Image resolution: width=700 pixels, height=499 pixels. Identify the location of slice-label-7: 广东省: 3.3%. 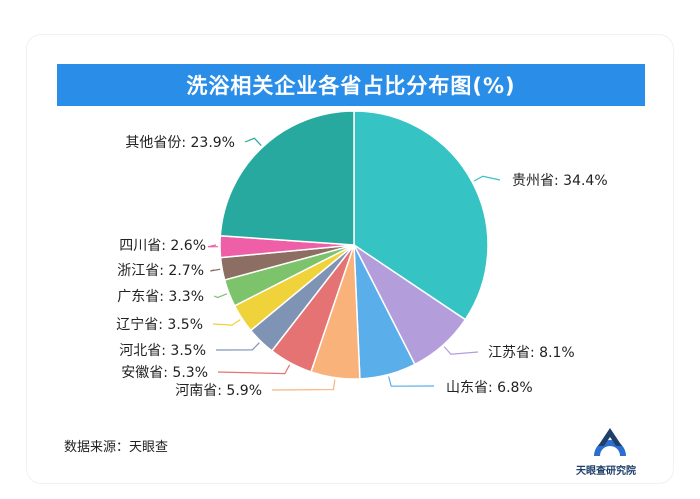
(160, 297).